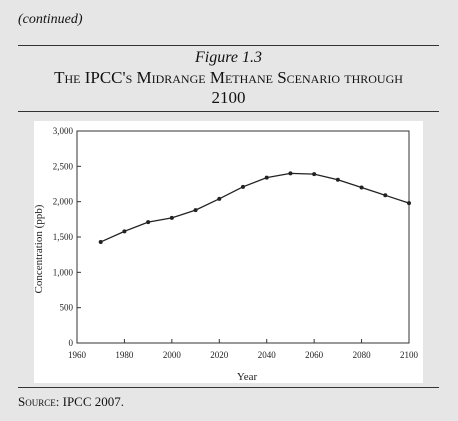 The height and width of the screenshot is (421, 458). Describe the element at coordinates (219, 355) in the screenshot. I see `x-tick-label: 2020` at that location.